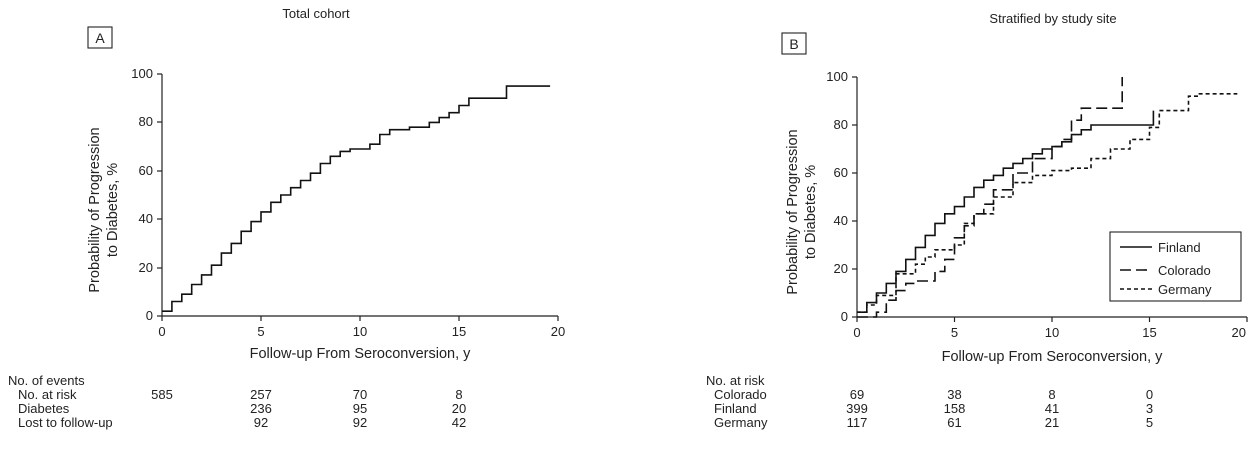  Describe the element at coordinates (360, 408) in the screenshot. I see `table-cell: 95` at that location.